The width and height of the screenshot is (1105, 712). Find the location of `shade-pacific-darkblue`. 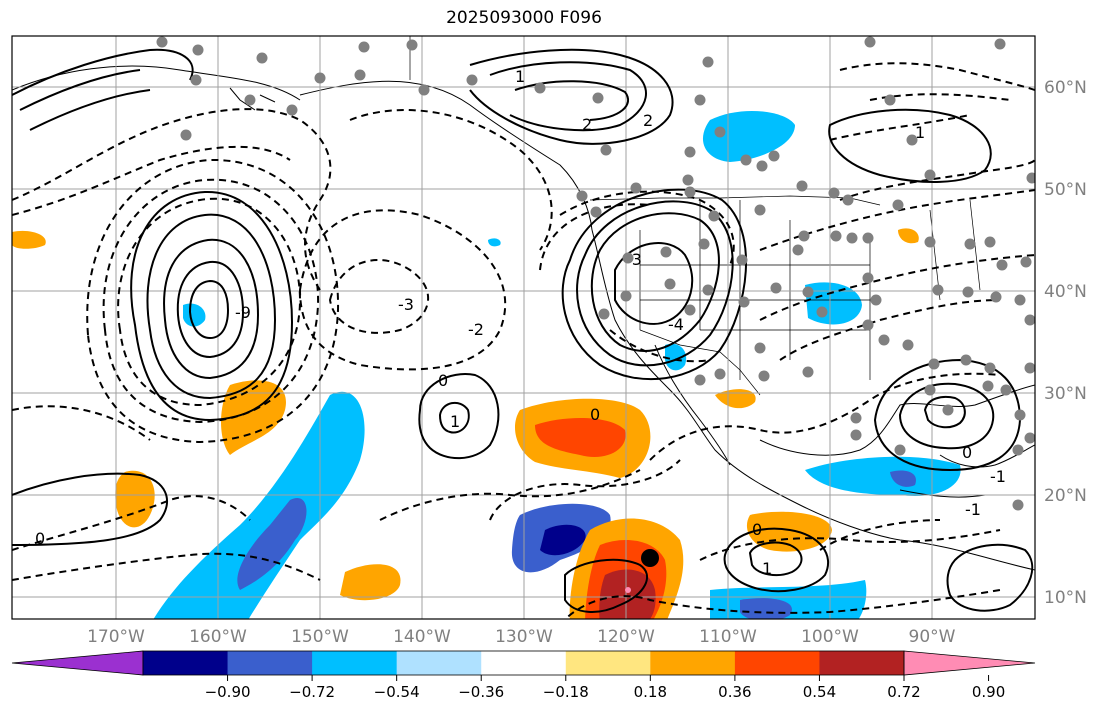

shade-pacific-darkblue is located at coordinates (272, 544).